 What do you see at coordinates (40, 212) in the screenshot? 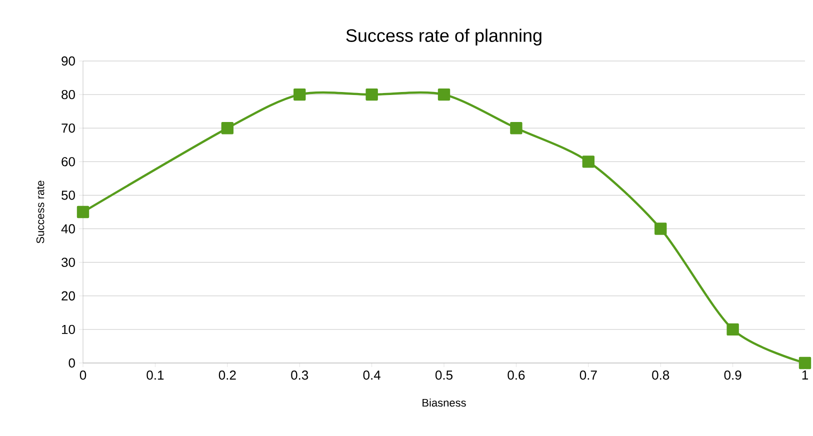
I see `y-axis-title: Success rate` at bounding box center [40, 212].